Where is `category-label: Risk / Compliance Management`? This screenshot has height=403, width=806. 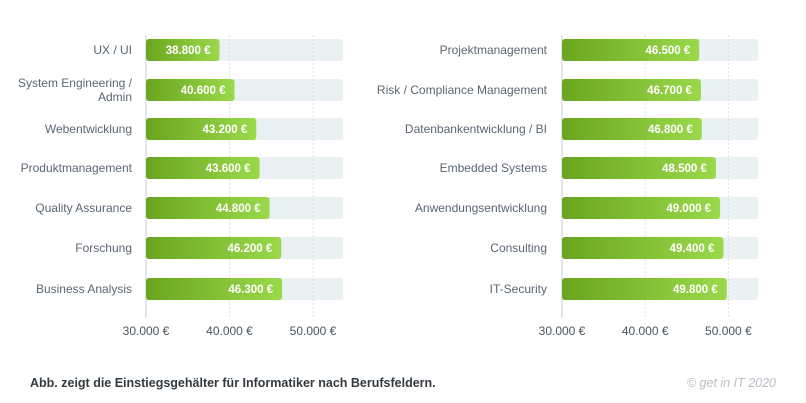
category-label: Risk / Compliance Management is located at coordinates (462, 90).